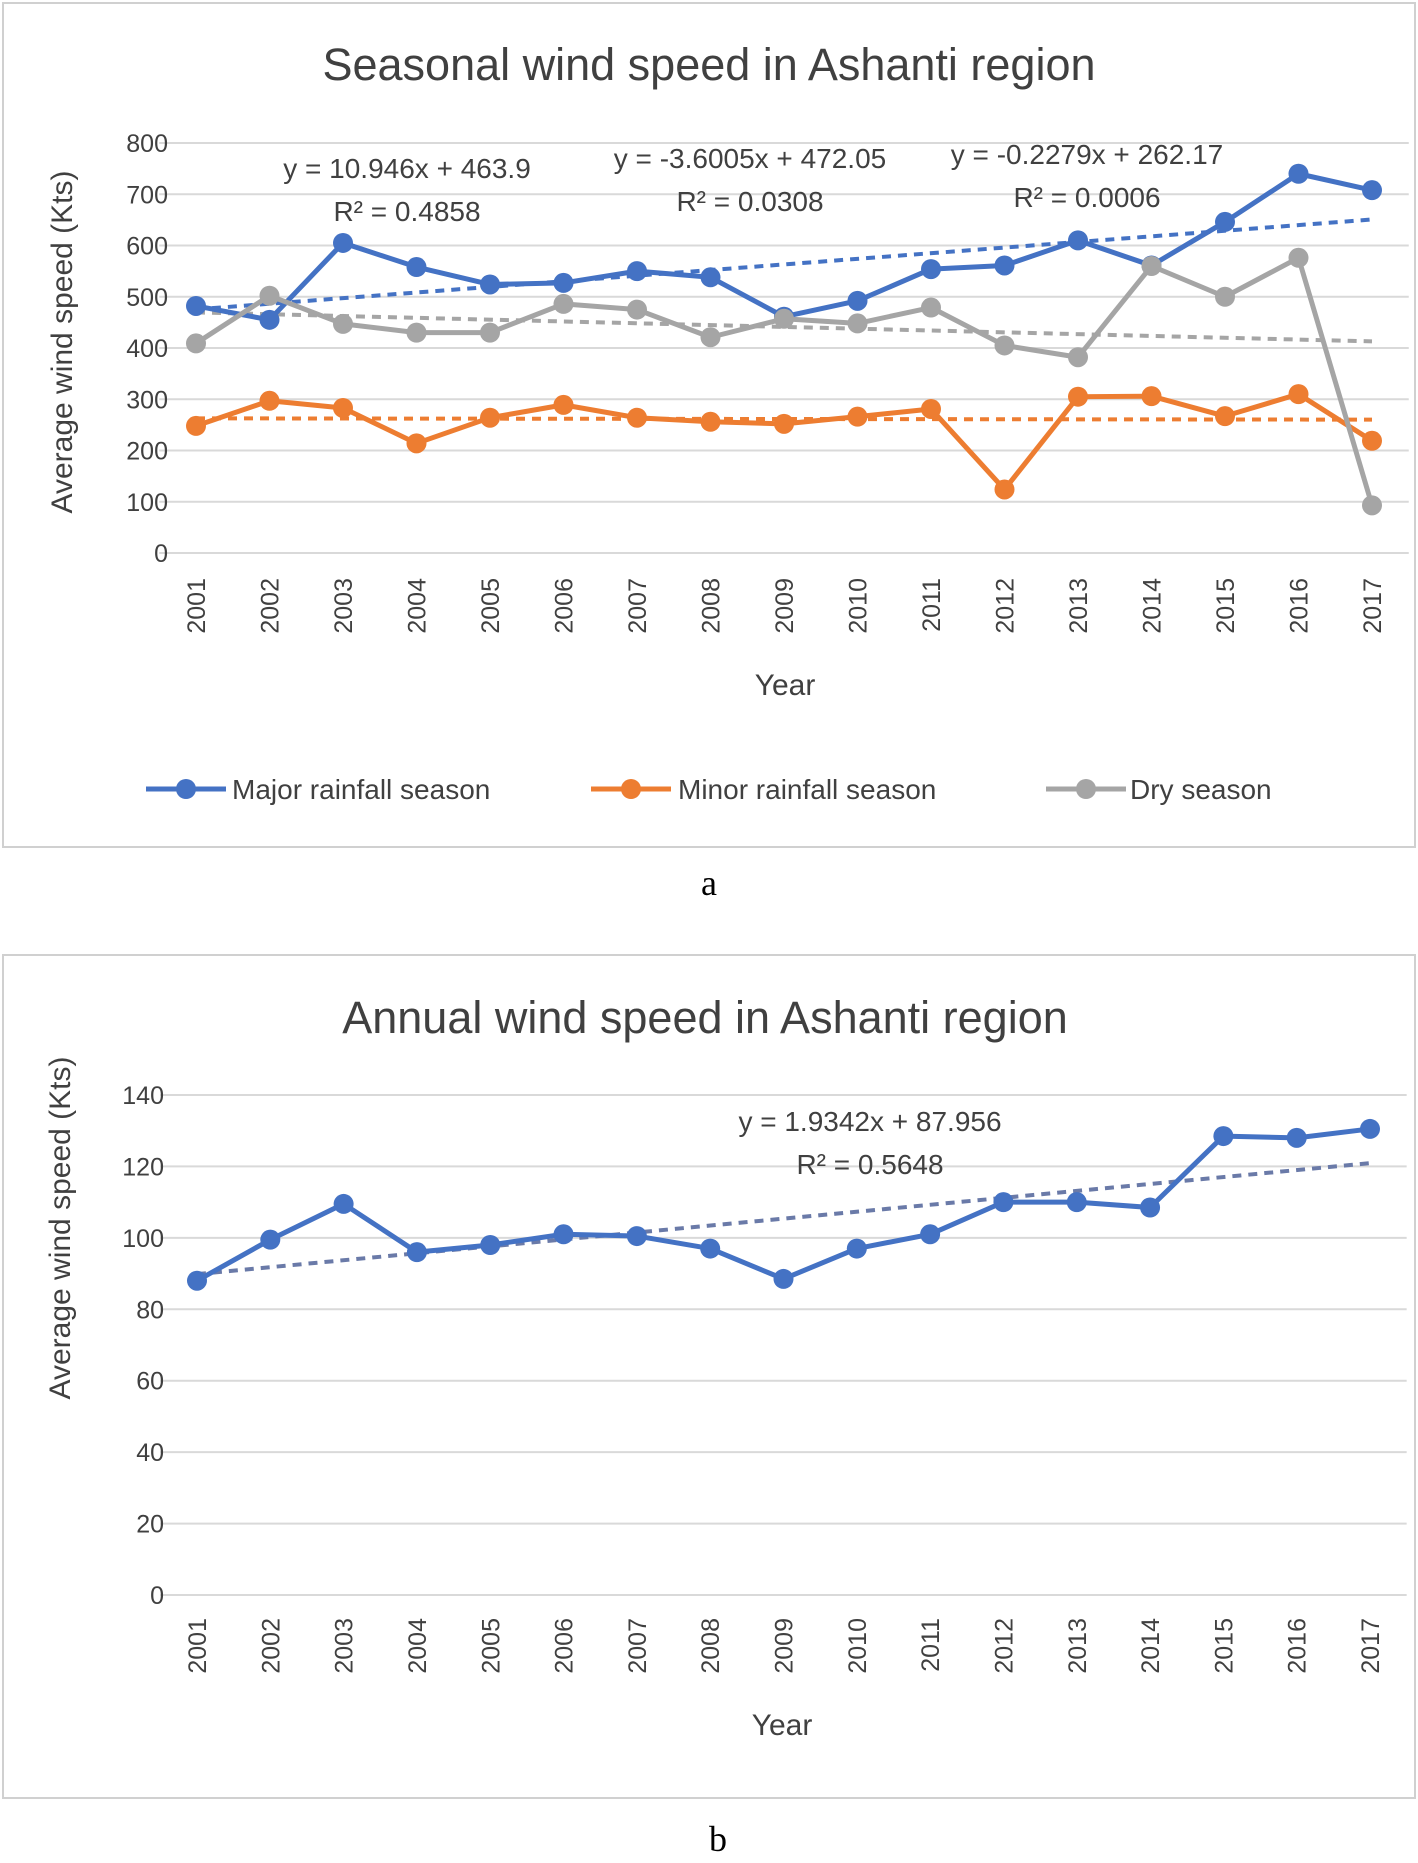 This screenshot has width=1418, height=1863. I want to click on trendlines, so click(784, 319).